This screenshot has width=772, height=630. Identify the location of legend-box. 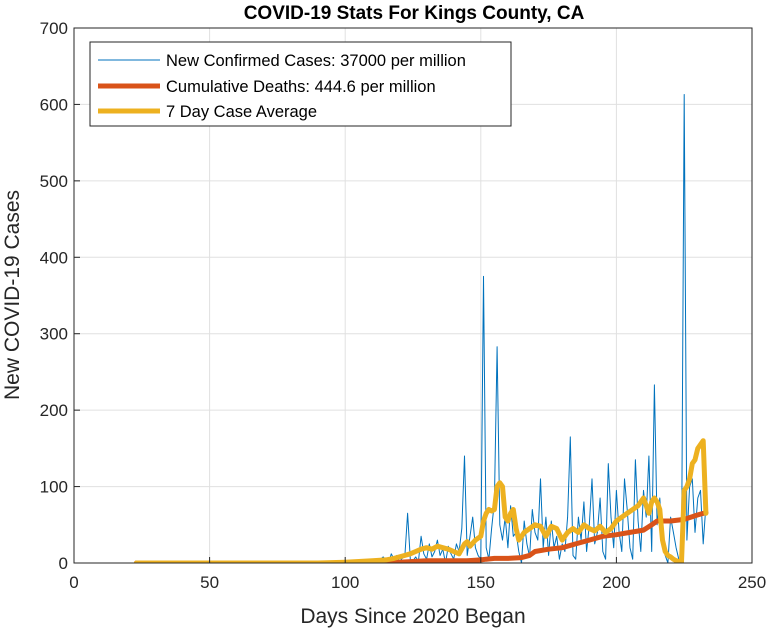
(300, 84).